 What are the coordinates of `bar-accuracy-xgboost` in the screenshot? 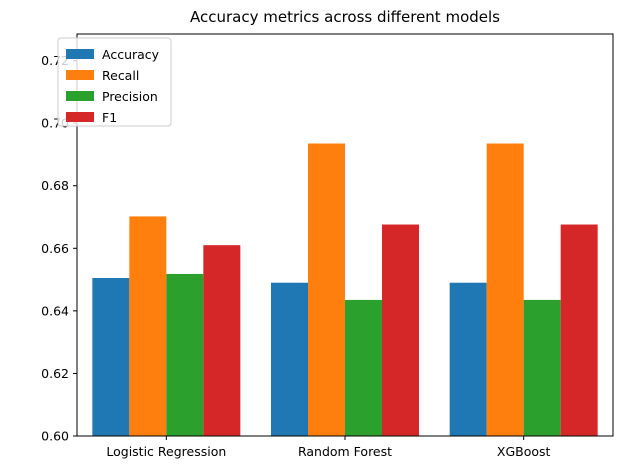 It's located at (468, 359).